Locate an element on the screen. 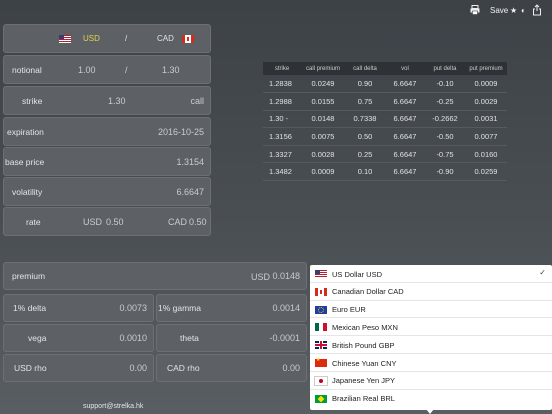  table-cell: 1.2988 is located at coordinates (282, 101).